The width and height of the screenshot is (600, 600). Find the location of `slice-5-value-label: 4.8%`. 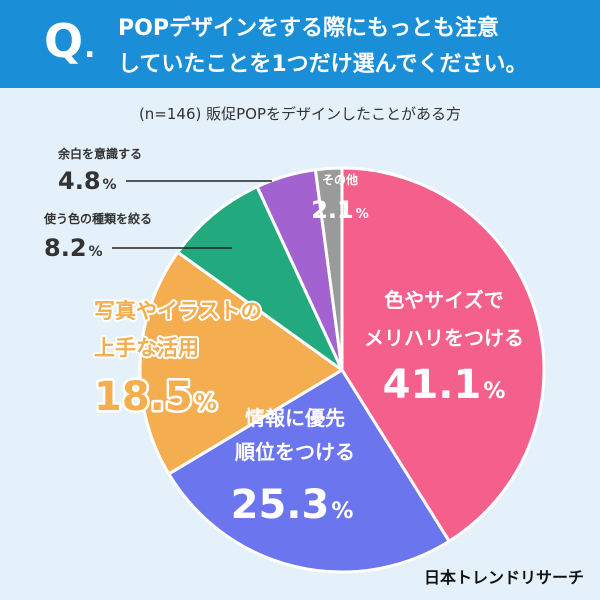

slice-5-value-label: 4.8% is located at coordinates (87, 181).